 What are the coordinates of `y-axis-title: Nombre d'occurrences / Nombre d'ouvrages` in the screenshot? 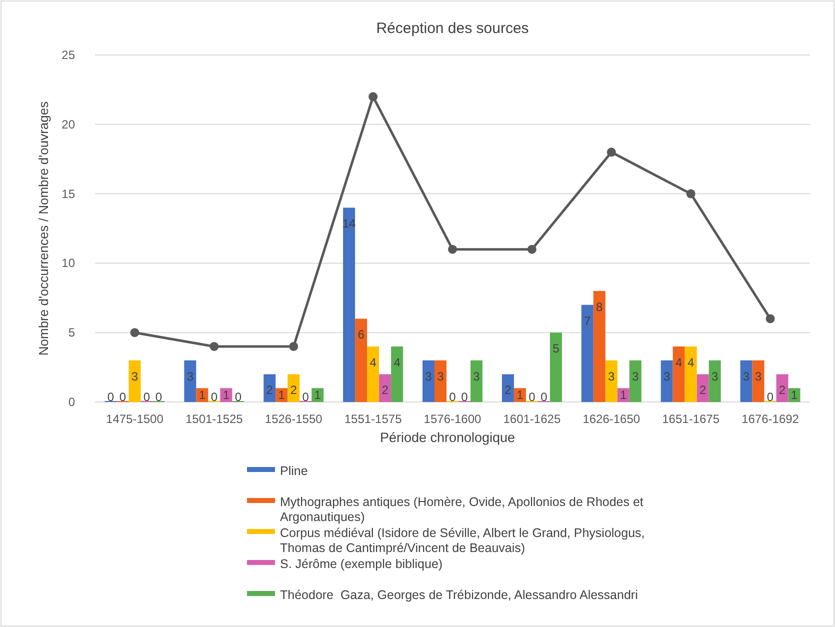 It's located at (43, 228).